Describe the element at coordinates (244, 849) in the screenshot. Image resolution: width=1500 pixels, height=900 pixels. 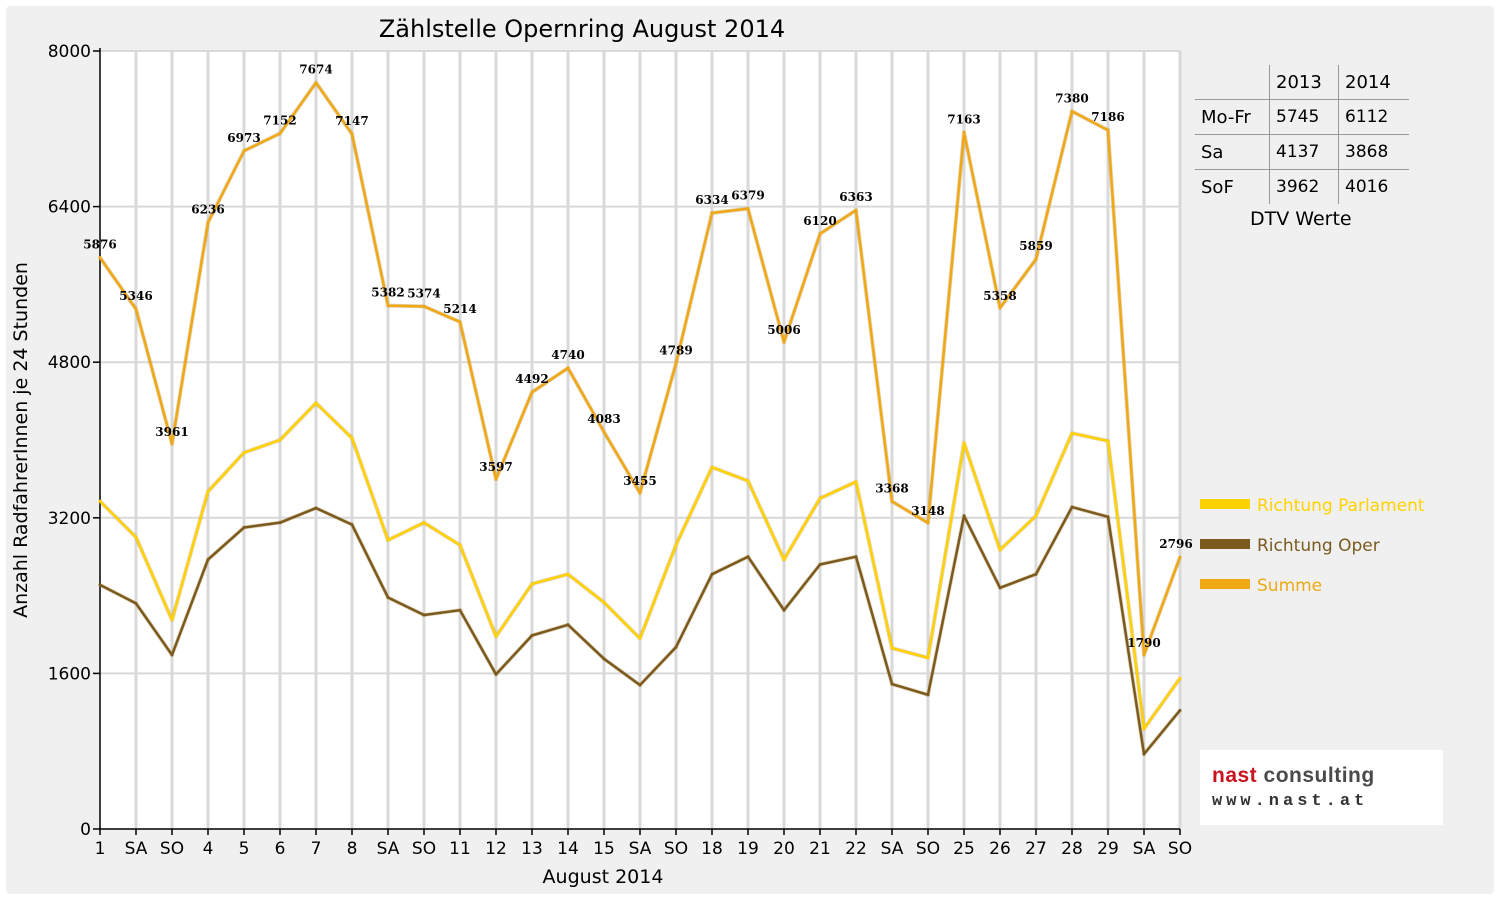
I see `x-tick-label: 5` at that location.